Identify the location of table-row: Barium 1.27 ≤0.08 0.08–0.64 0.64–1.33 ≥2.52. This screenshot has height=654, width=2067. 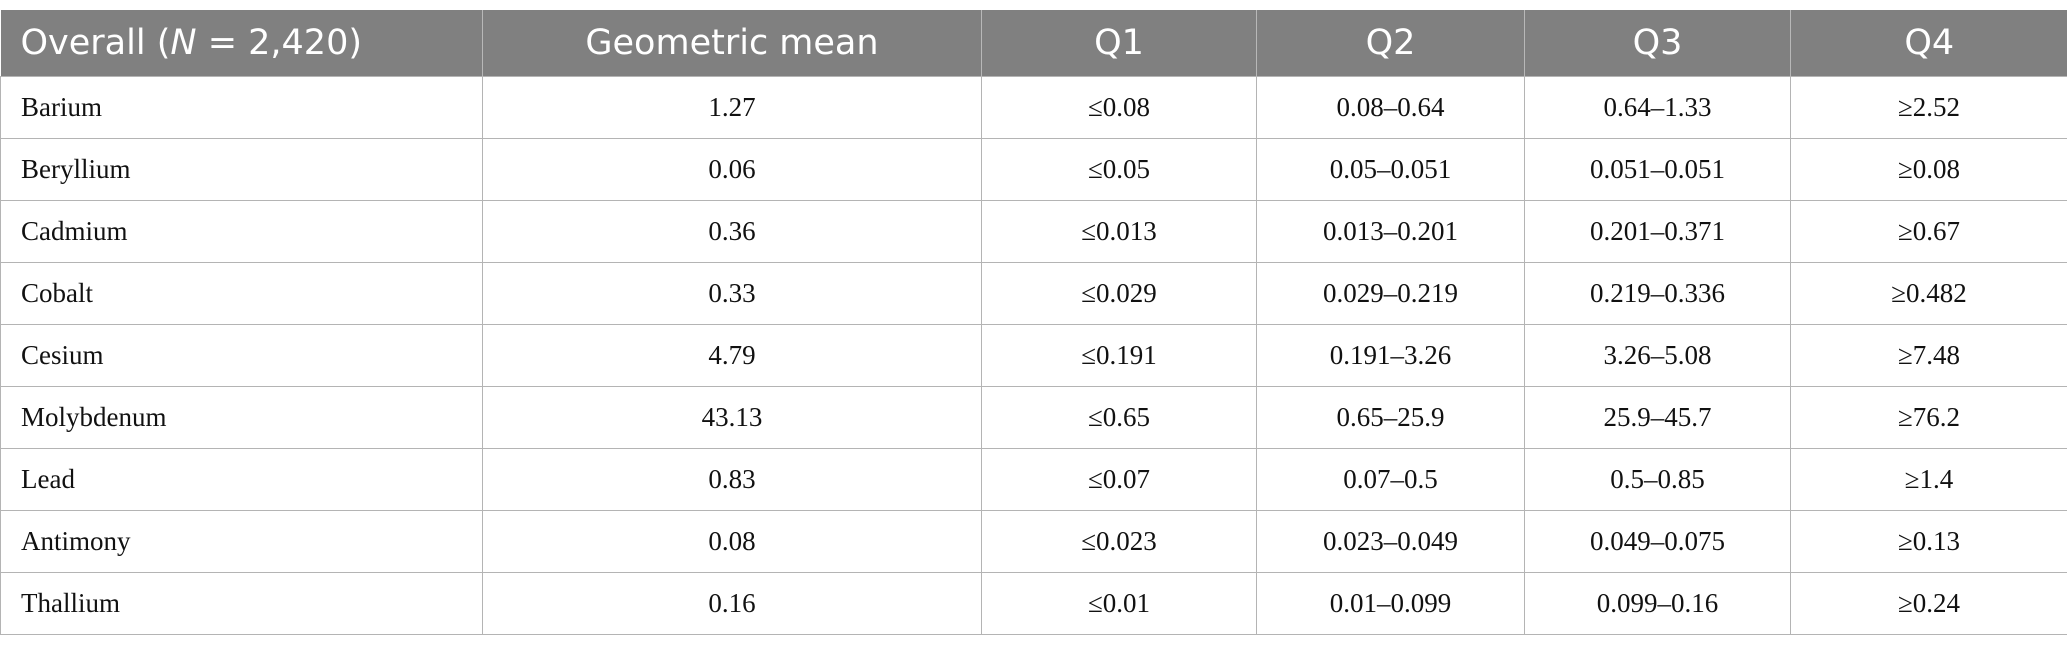
(1033, 107).